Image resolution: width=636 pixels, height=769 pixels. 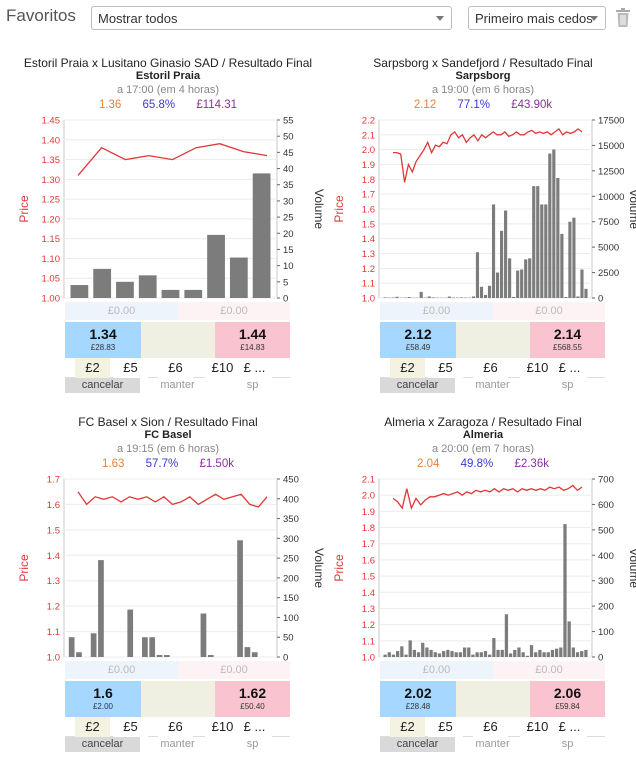 I want to click on back-amount: £58.49, so click(x=418, y=347).